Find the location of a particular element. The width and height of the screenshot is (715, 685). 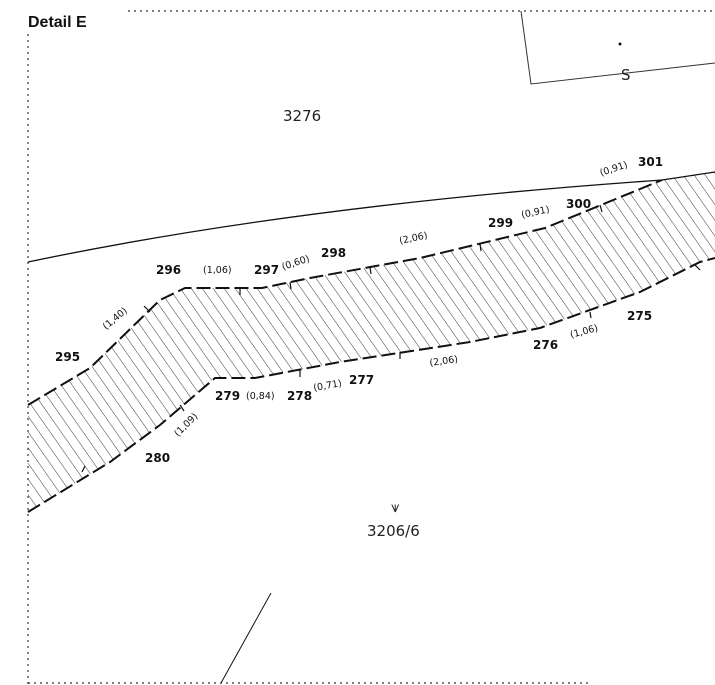

point-277: 277 is located at coordinates (361, 380).